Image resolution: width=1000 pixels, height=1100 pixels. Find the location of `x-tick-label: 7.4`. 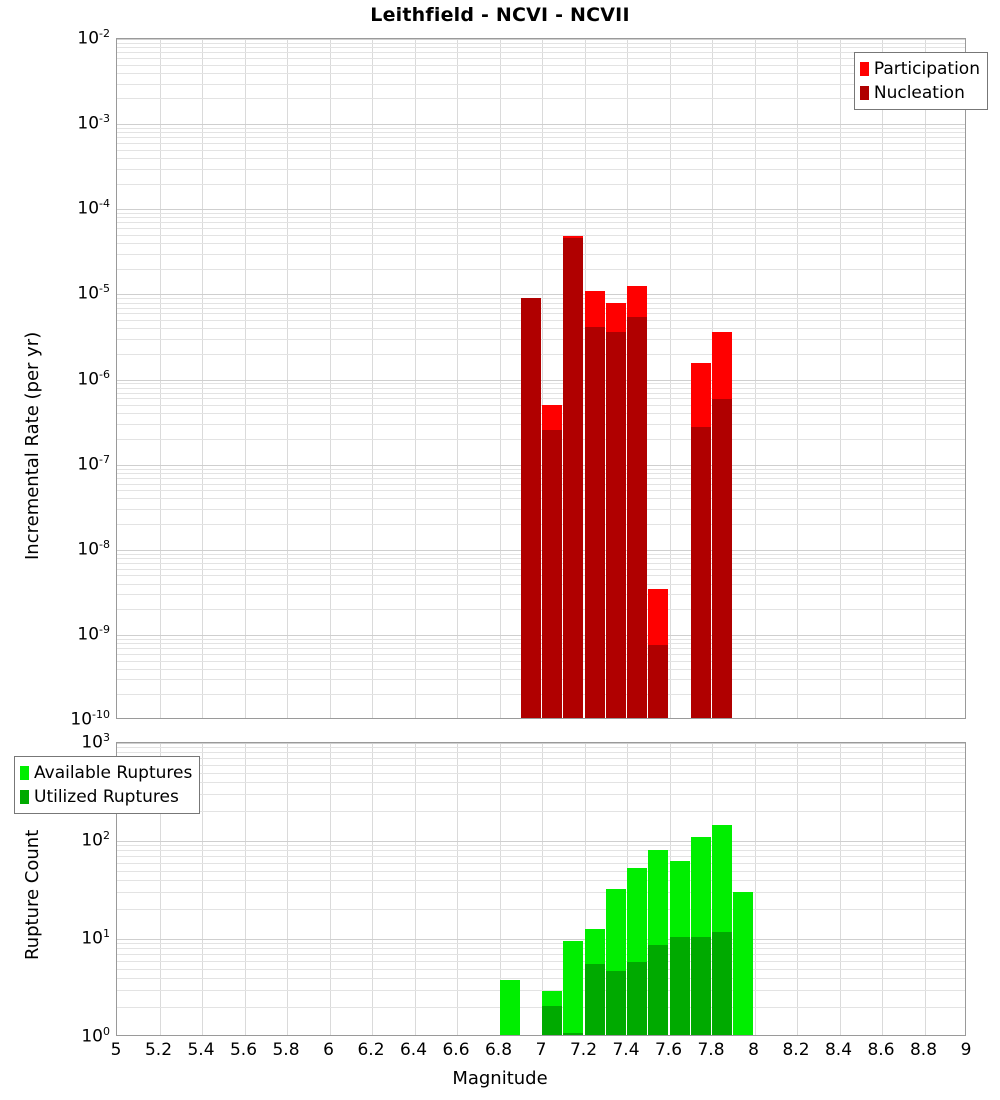

x-tick-label: 7.4 is located at coordinates (626, 1050).